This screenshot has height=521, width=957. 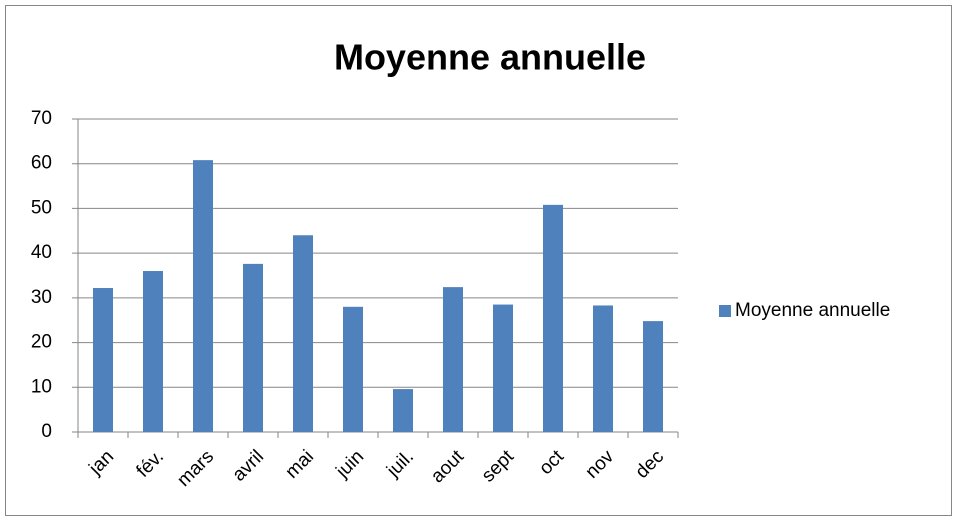 What do you see at coordinates (725, 311) in the screenshot?
I see `legend-swatch` at bounding box center [725, 311].